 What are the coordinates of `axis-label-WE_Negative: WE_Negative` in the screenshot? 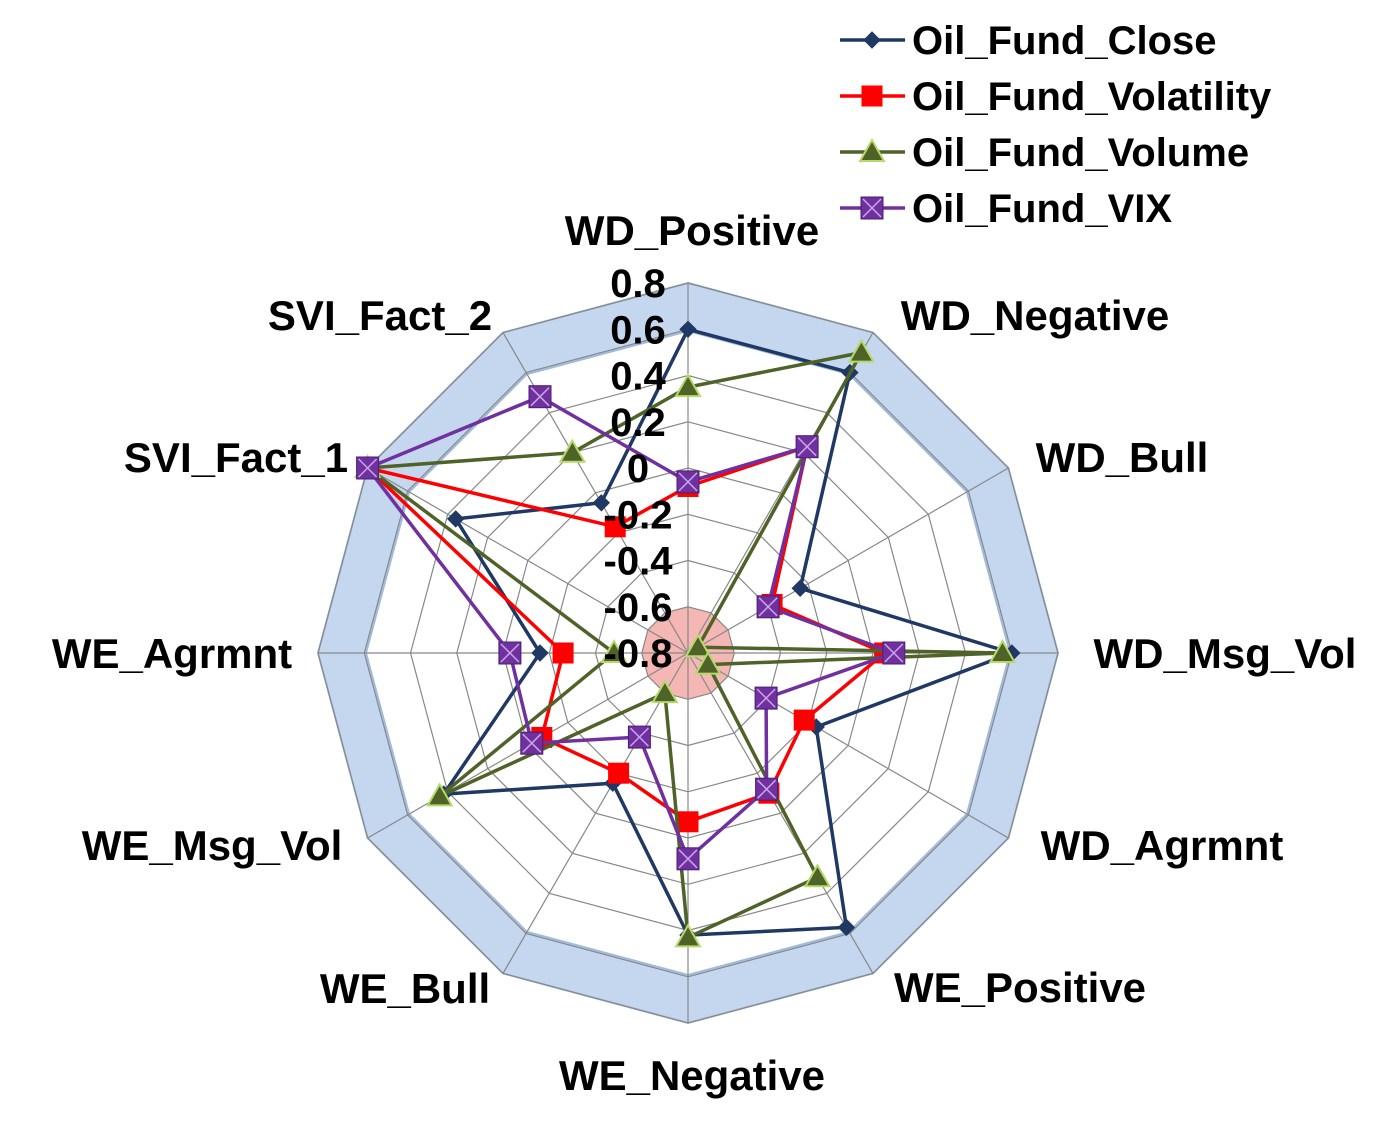 It's located at (692, 1075).